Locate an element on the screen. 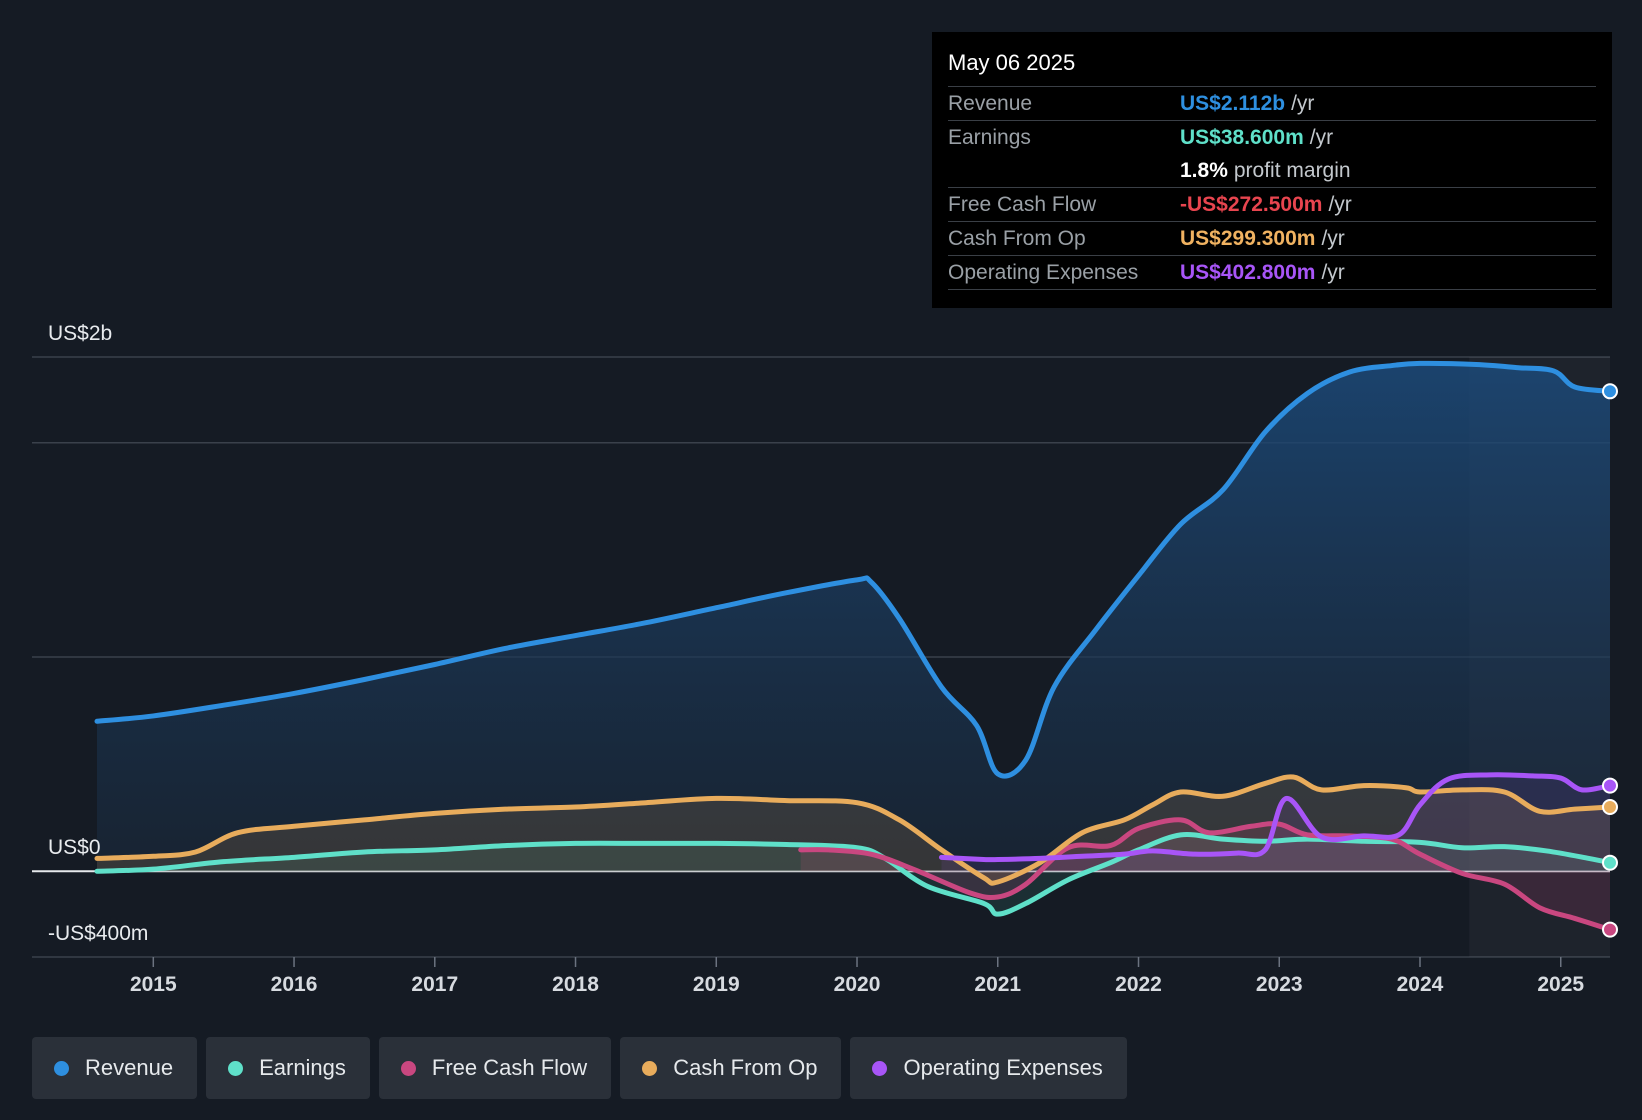 The image size is (1642, 1120). cash-from-op-end-point is located at coordinates (1610, 807).